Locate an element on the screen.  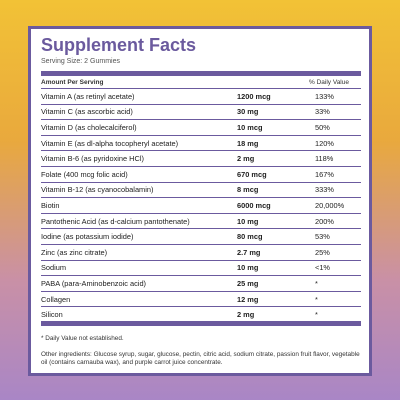
nutrient-amount: 25 mg is located at coordinates (248, 283).